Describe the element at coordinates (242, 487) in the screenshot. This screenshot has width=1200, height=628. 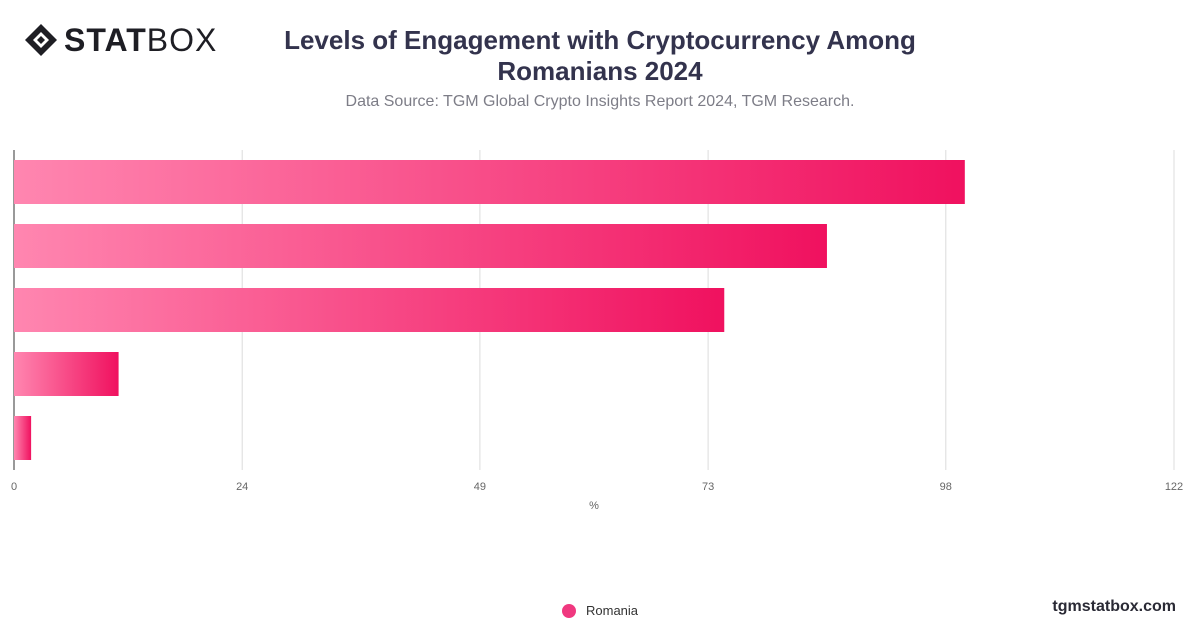
I see `x-tick-label: 24` at that location.